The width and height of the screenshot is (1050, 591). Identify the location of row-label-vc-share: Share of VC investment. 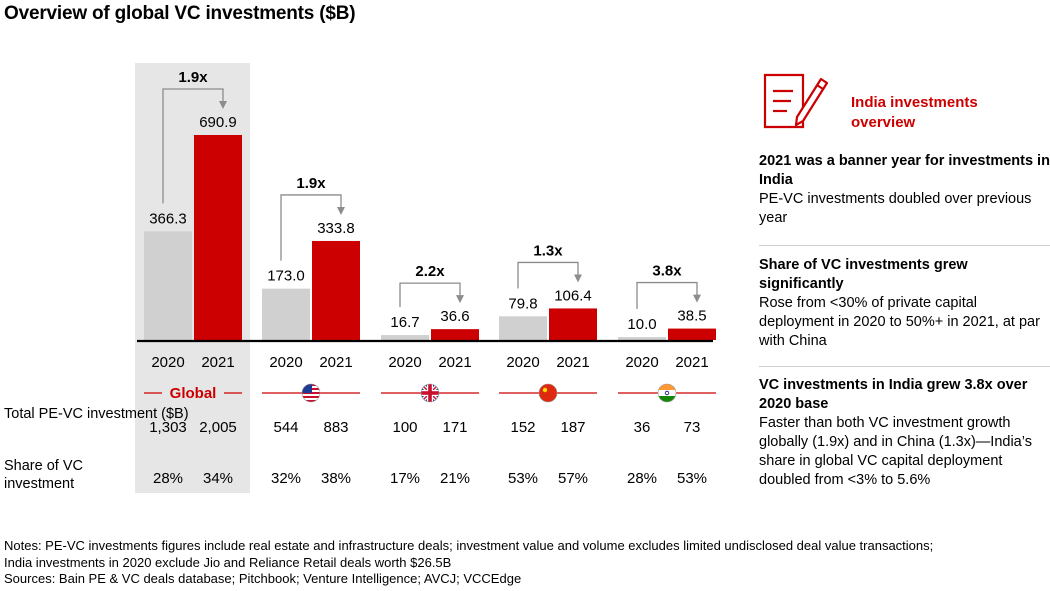
(43, 475).